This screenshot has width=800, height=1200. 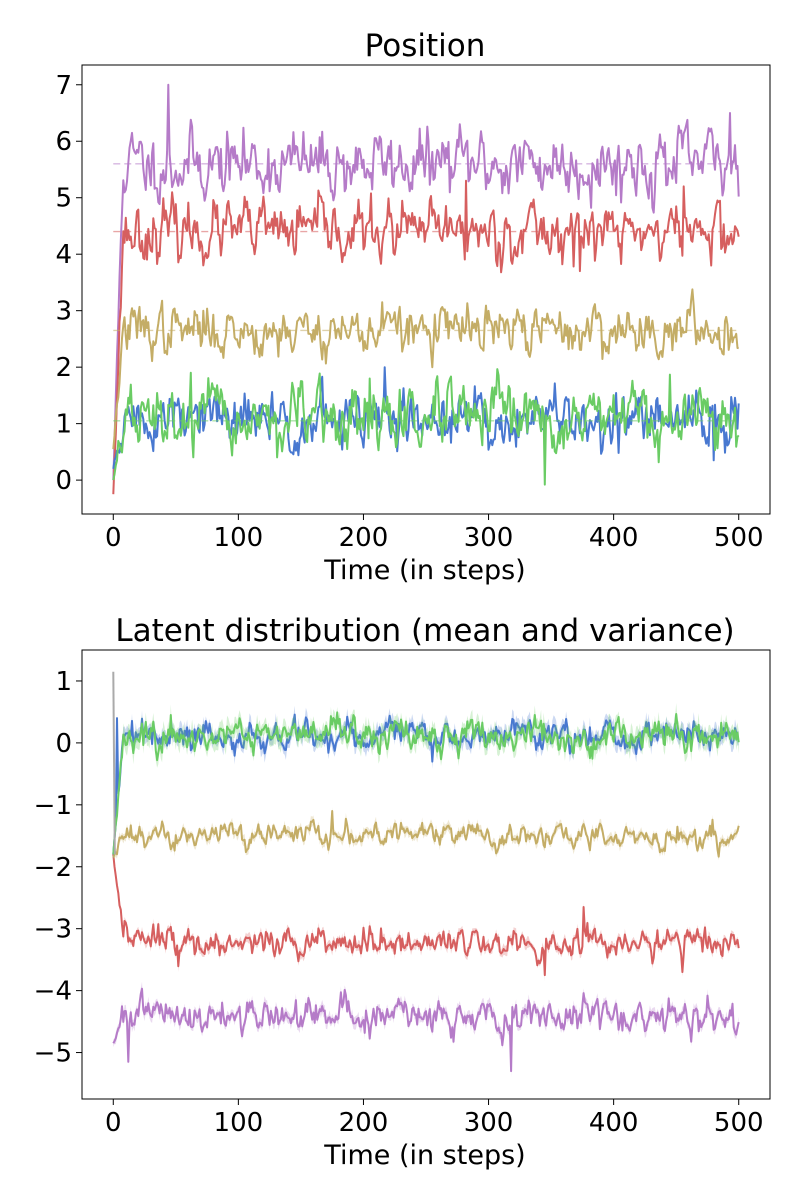 I want to click on chart-title: Latent distribution (mean and variance), so click(x=424, y=631).